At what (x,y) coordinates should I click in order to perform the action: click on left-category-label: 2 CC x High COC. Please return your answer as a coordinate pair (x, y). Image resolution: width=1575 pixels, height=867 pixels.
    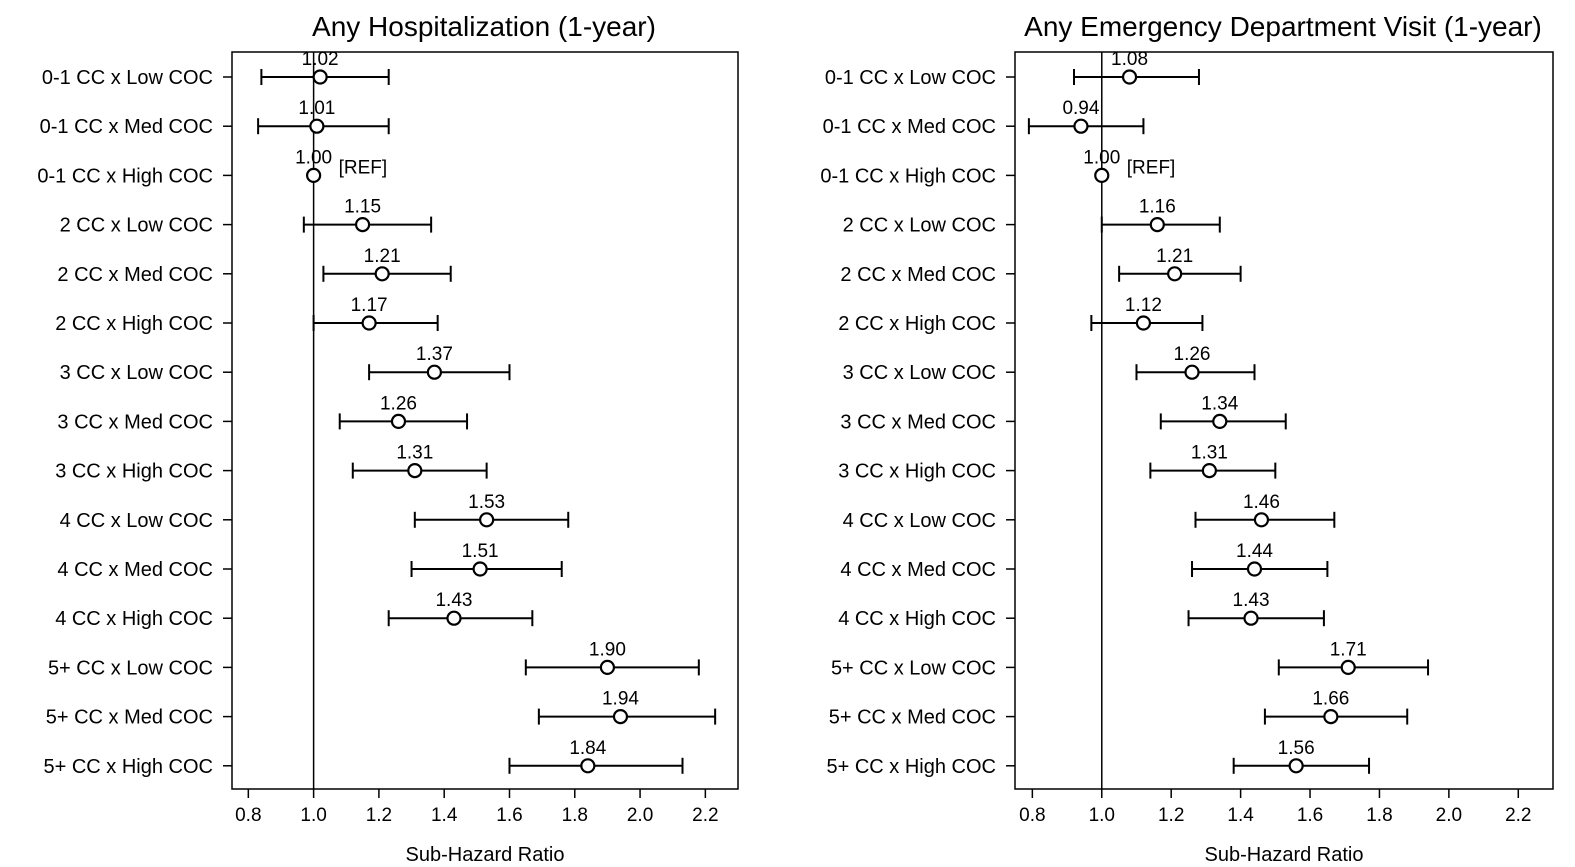
    Looking at the image, I should click on (134, 324).